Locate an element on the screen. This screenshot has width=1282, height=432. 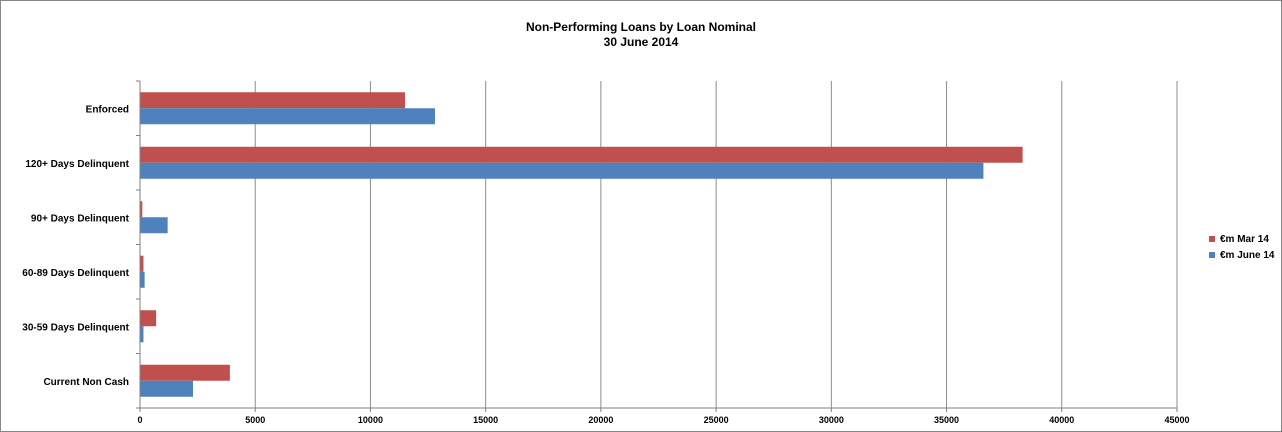
x-tick-label: 5000 is located at coordinates (255, 420).